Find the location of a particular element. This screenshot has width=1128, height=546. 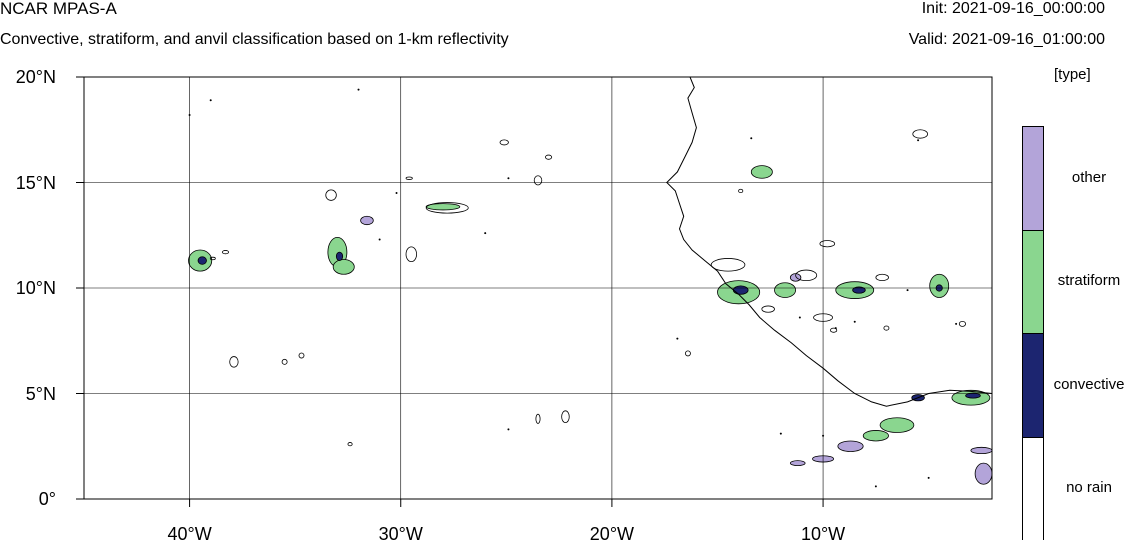

legend-label-no-rain: no rain is located at coordinates (1089, 488).